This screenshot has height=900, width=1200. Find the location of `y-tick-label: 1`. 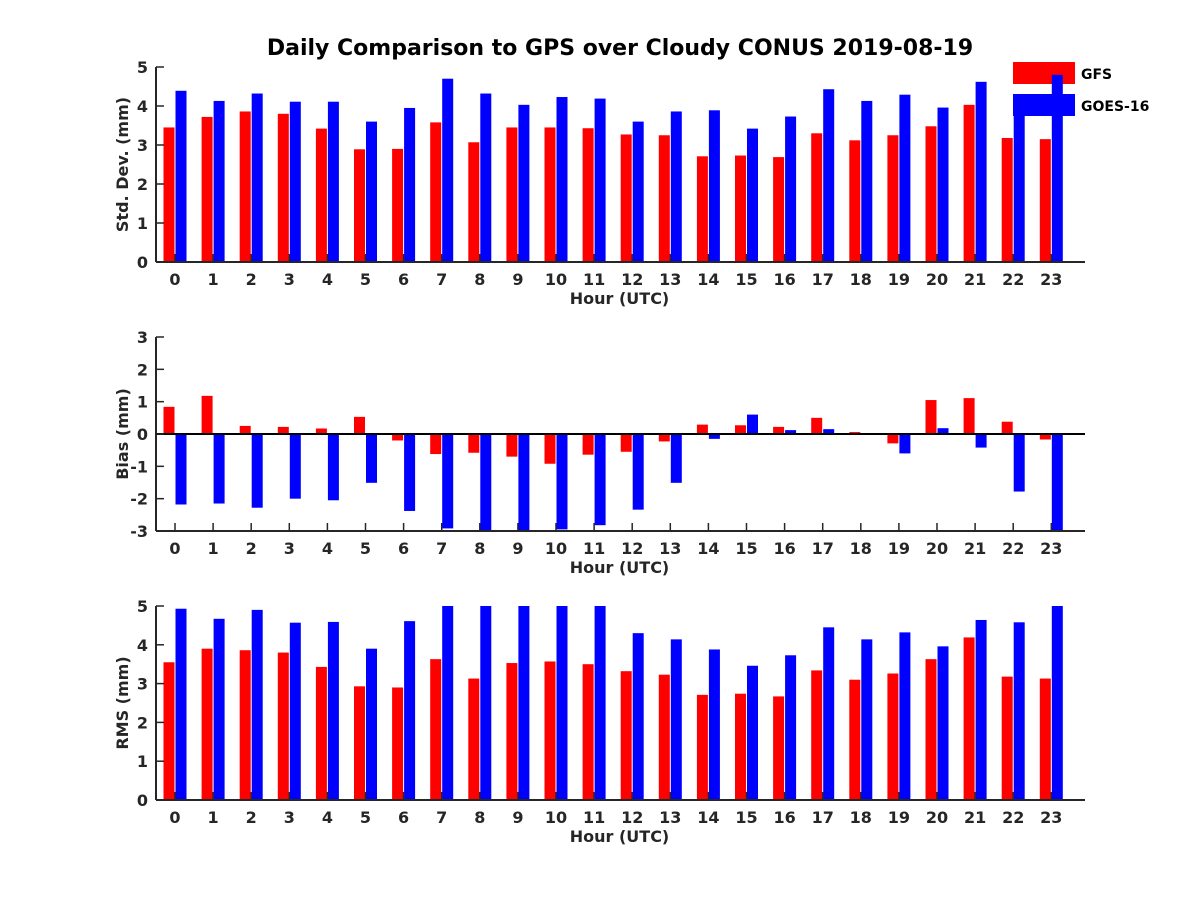

y-tick-label: 1 is located at coordinates (142, 402).